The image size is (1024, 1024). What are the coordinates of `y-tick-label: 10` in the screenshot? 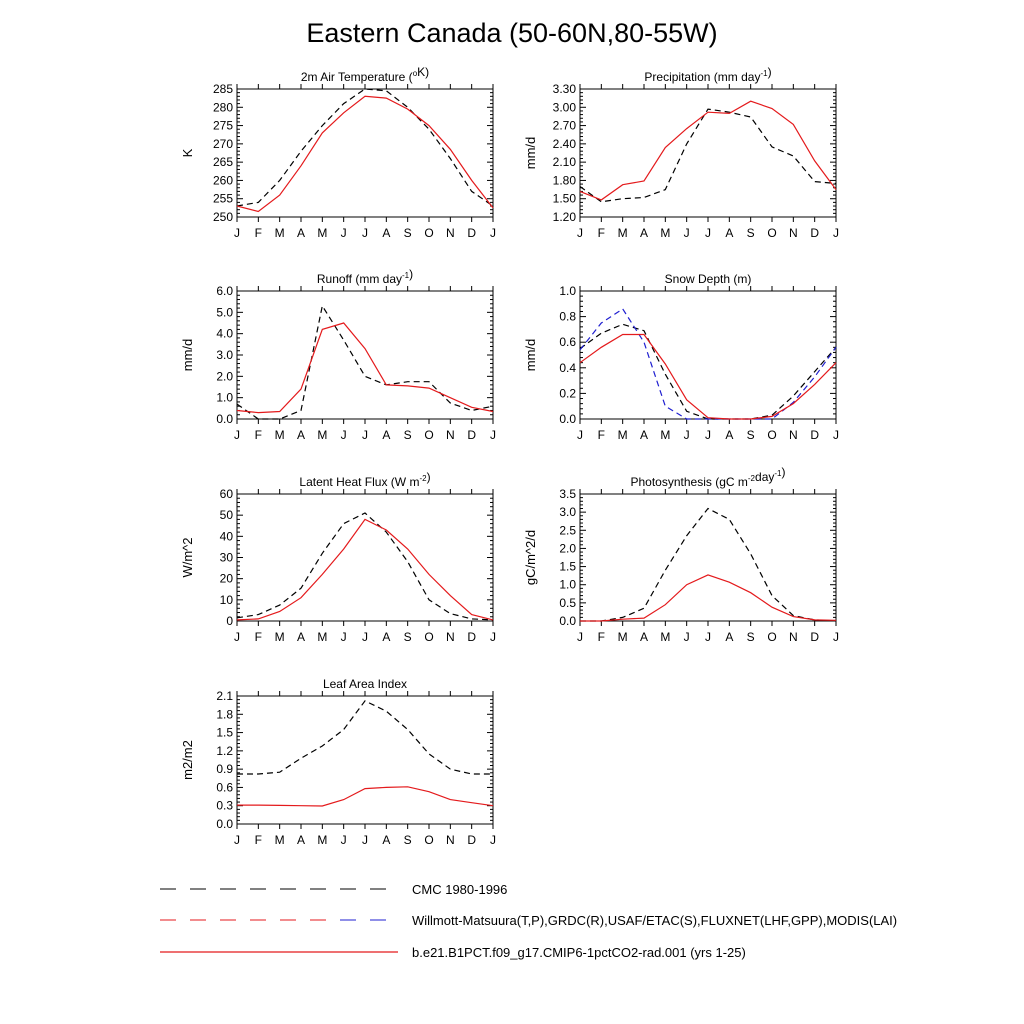 It's located at (227, 600).